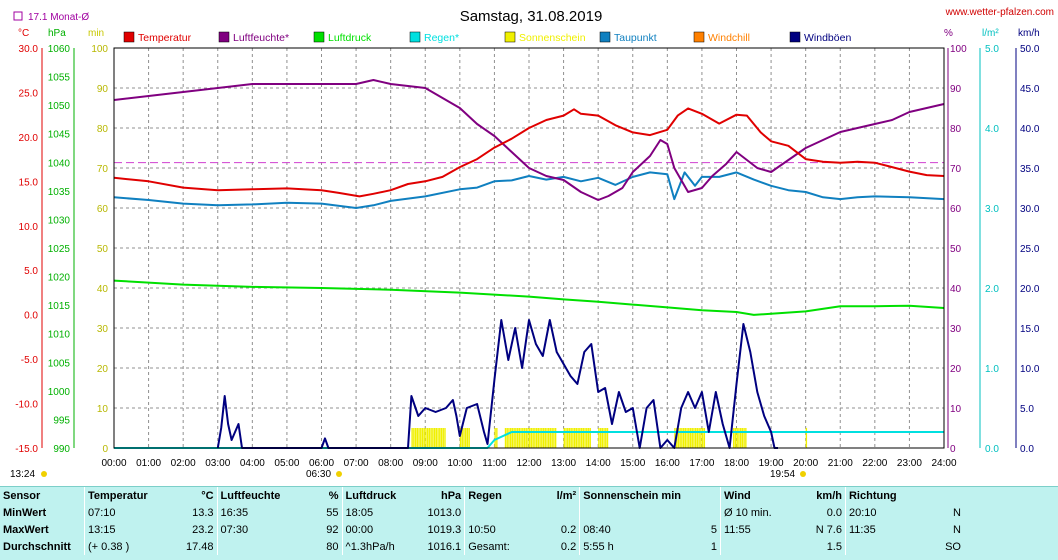 Image resolution: width=1058 pixels, height=560 pixels. I want to click on cell-time: ^1.3hPa/h, so click(383, 546).